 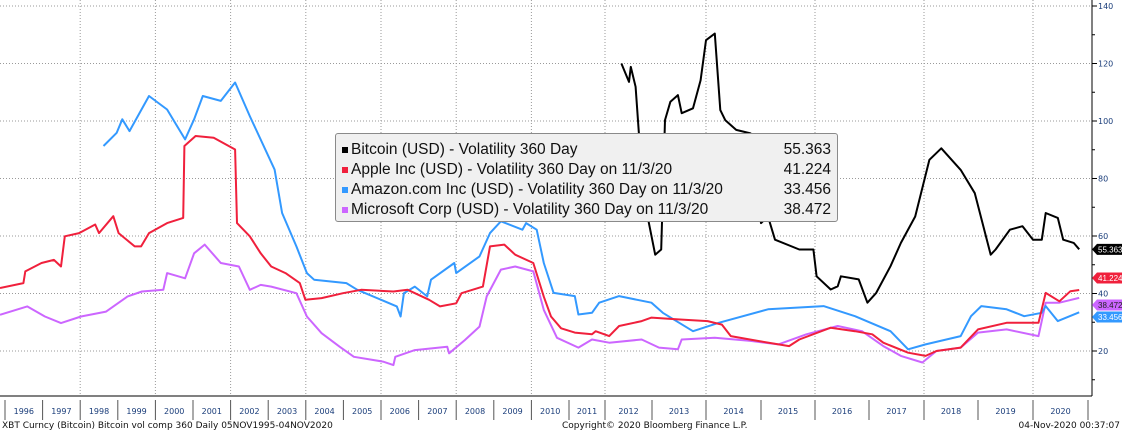 I want to click on x-tick-label: 2010, so click(x=550, y=411).